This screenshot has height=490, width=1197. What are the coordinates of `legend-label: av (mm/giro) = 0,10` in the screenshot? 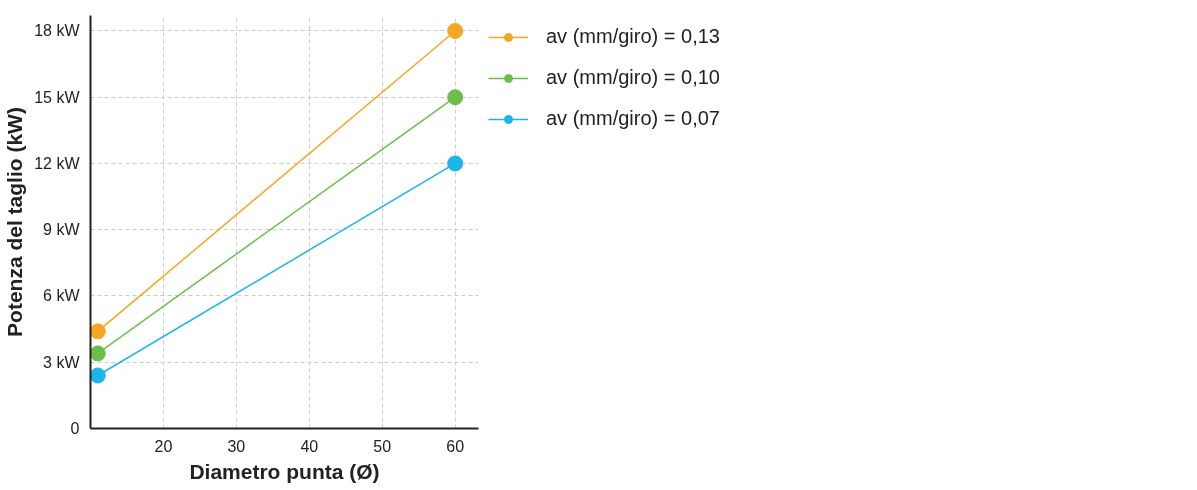 It's located at (633, 77).